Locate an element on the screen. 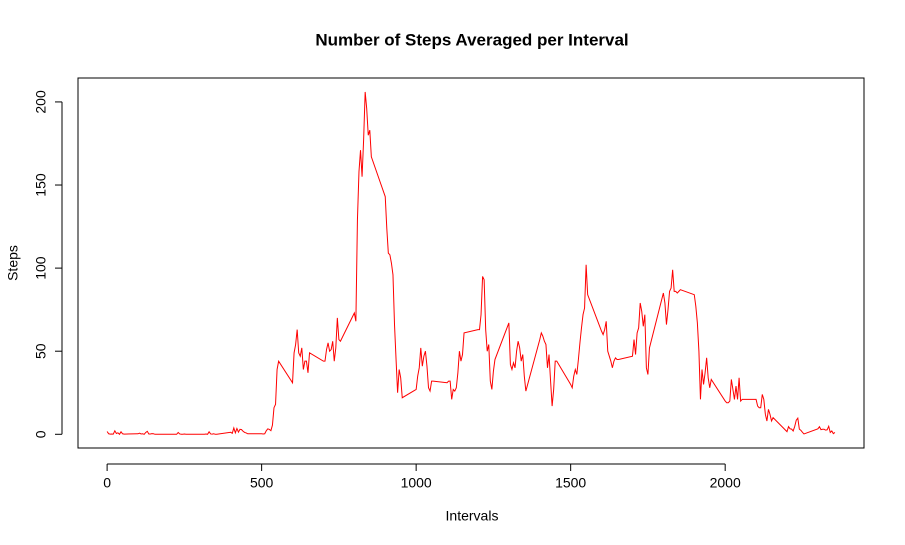  y-tick-label: 200 is located at coordinates (41, 102).